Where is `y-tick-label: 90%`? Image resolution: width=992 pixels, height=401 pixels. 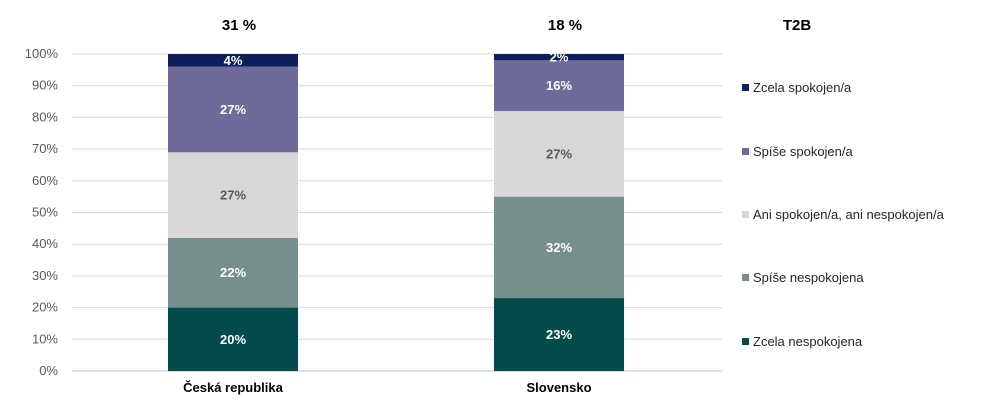
y-tick-label: 90% is located at coordinates (45, 85).